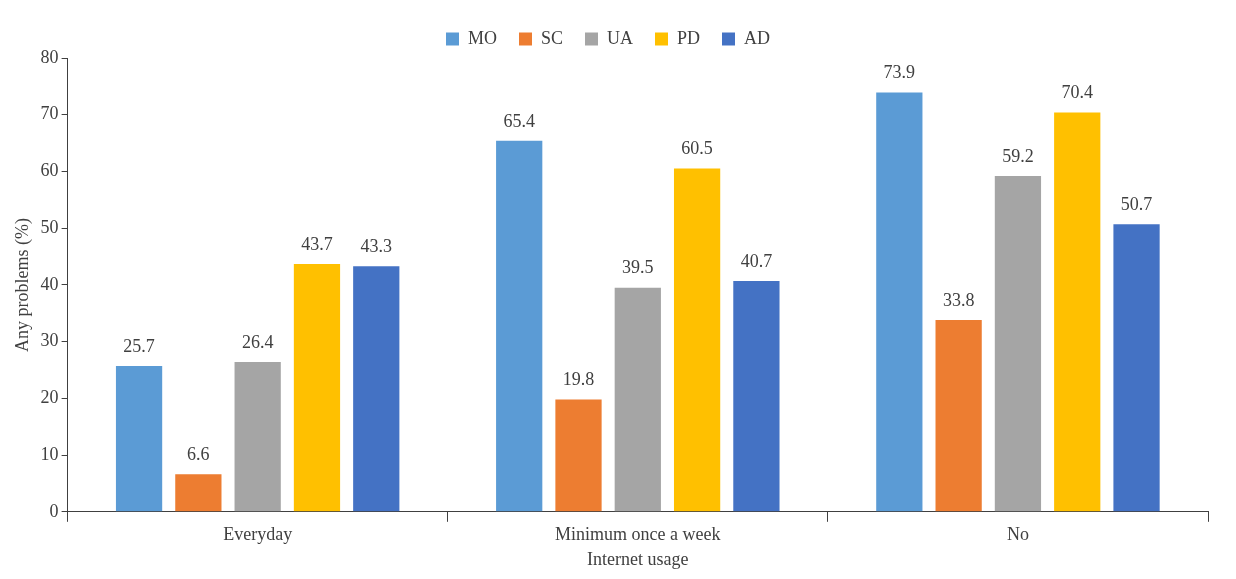 This screenshot has height=579, width=1236. What do you see at coordinates (1077, 92) in the screenshot?
I see `data-label: 70.4` at bounding box center [1077, 92].